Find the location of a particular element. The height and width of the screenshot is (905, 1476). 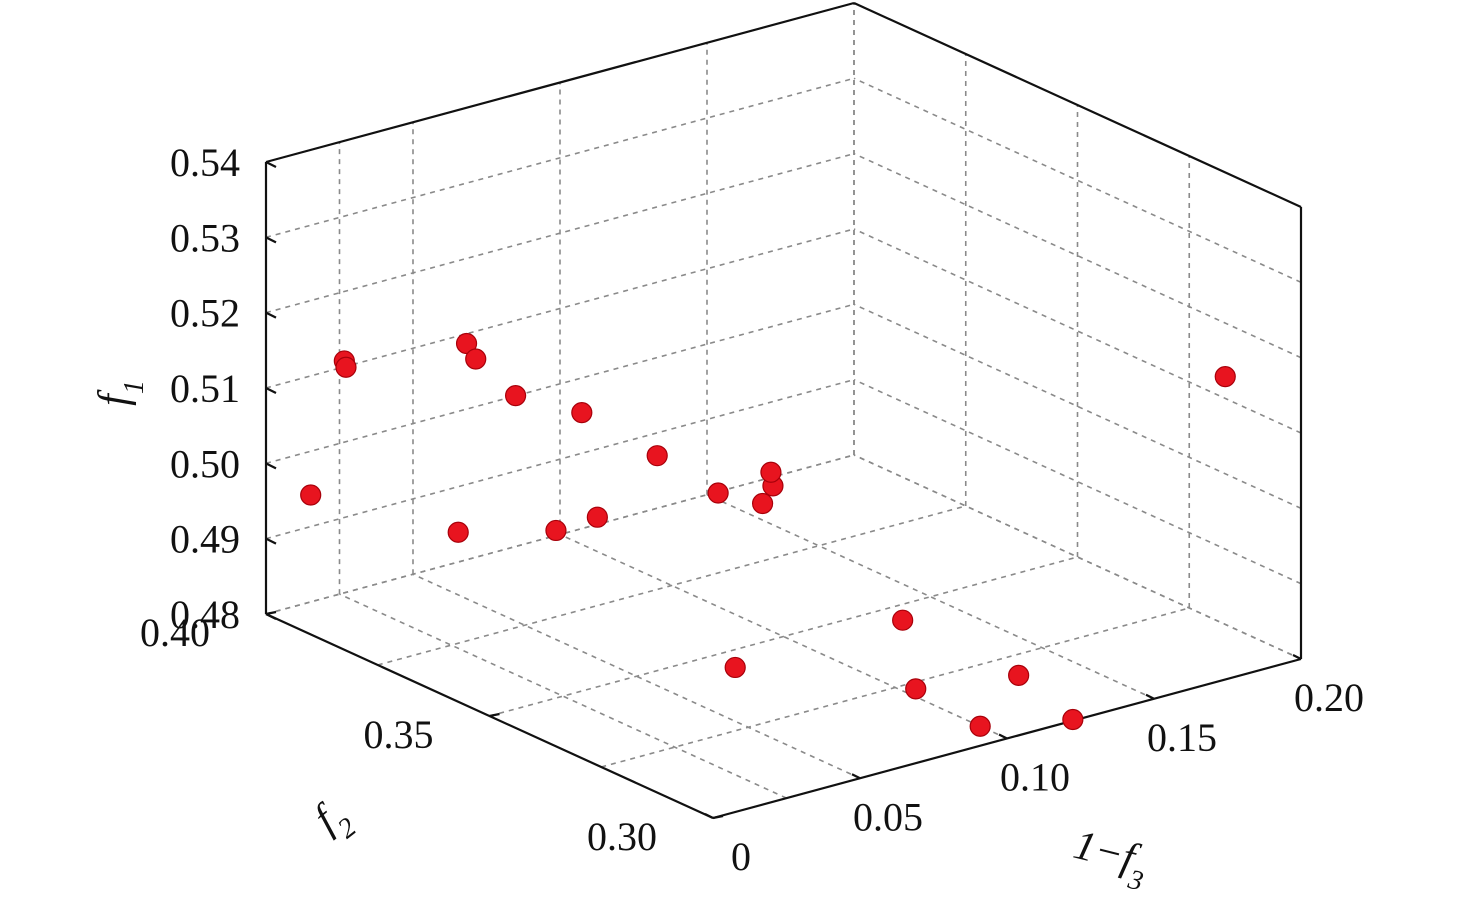

z-tick-label: 0.51 is located at coordinates (205, 388).